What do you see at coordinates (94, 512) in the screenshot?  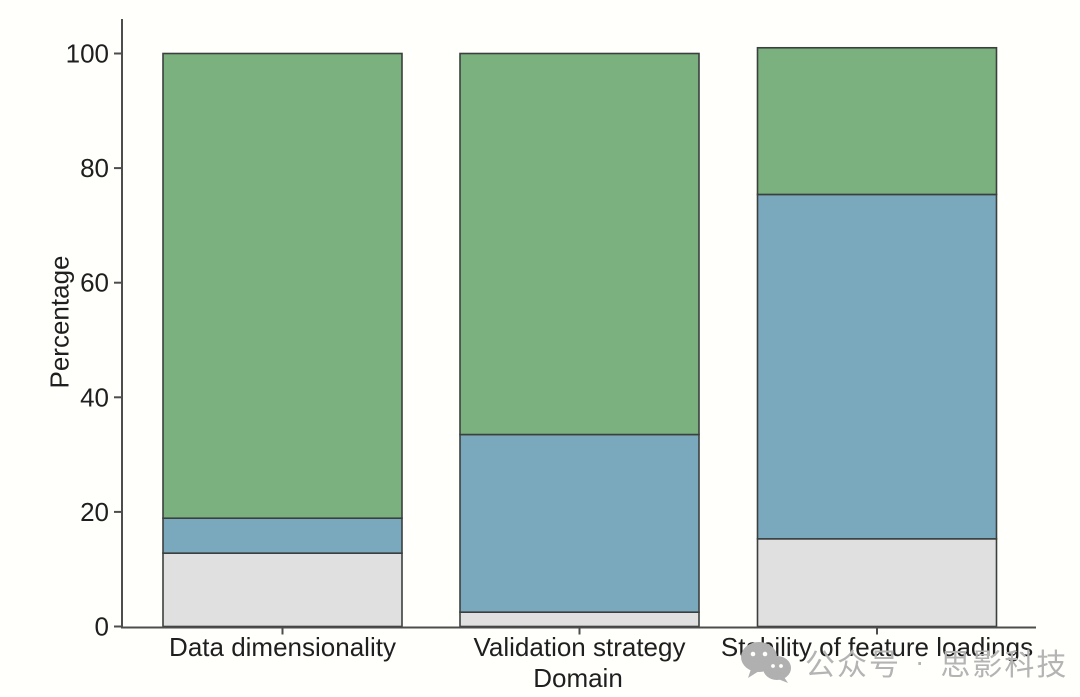 I see `y-tick-label: 20` at bounding box center [94, 512].